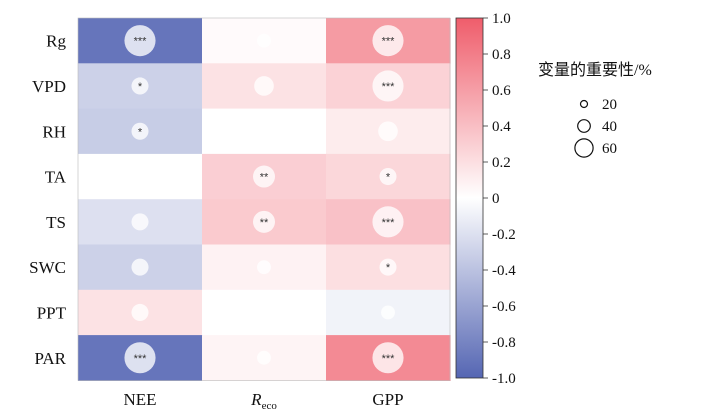  Describe the element at coordinates (264, 267) in the screenshot. I see `cell-swc-reco-importance-circle` at that location.